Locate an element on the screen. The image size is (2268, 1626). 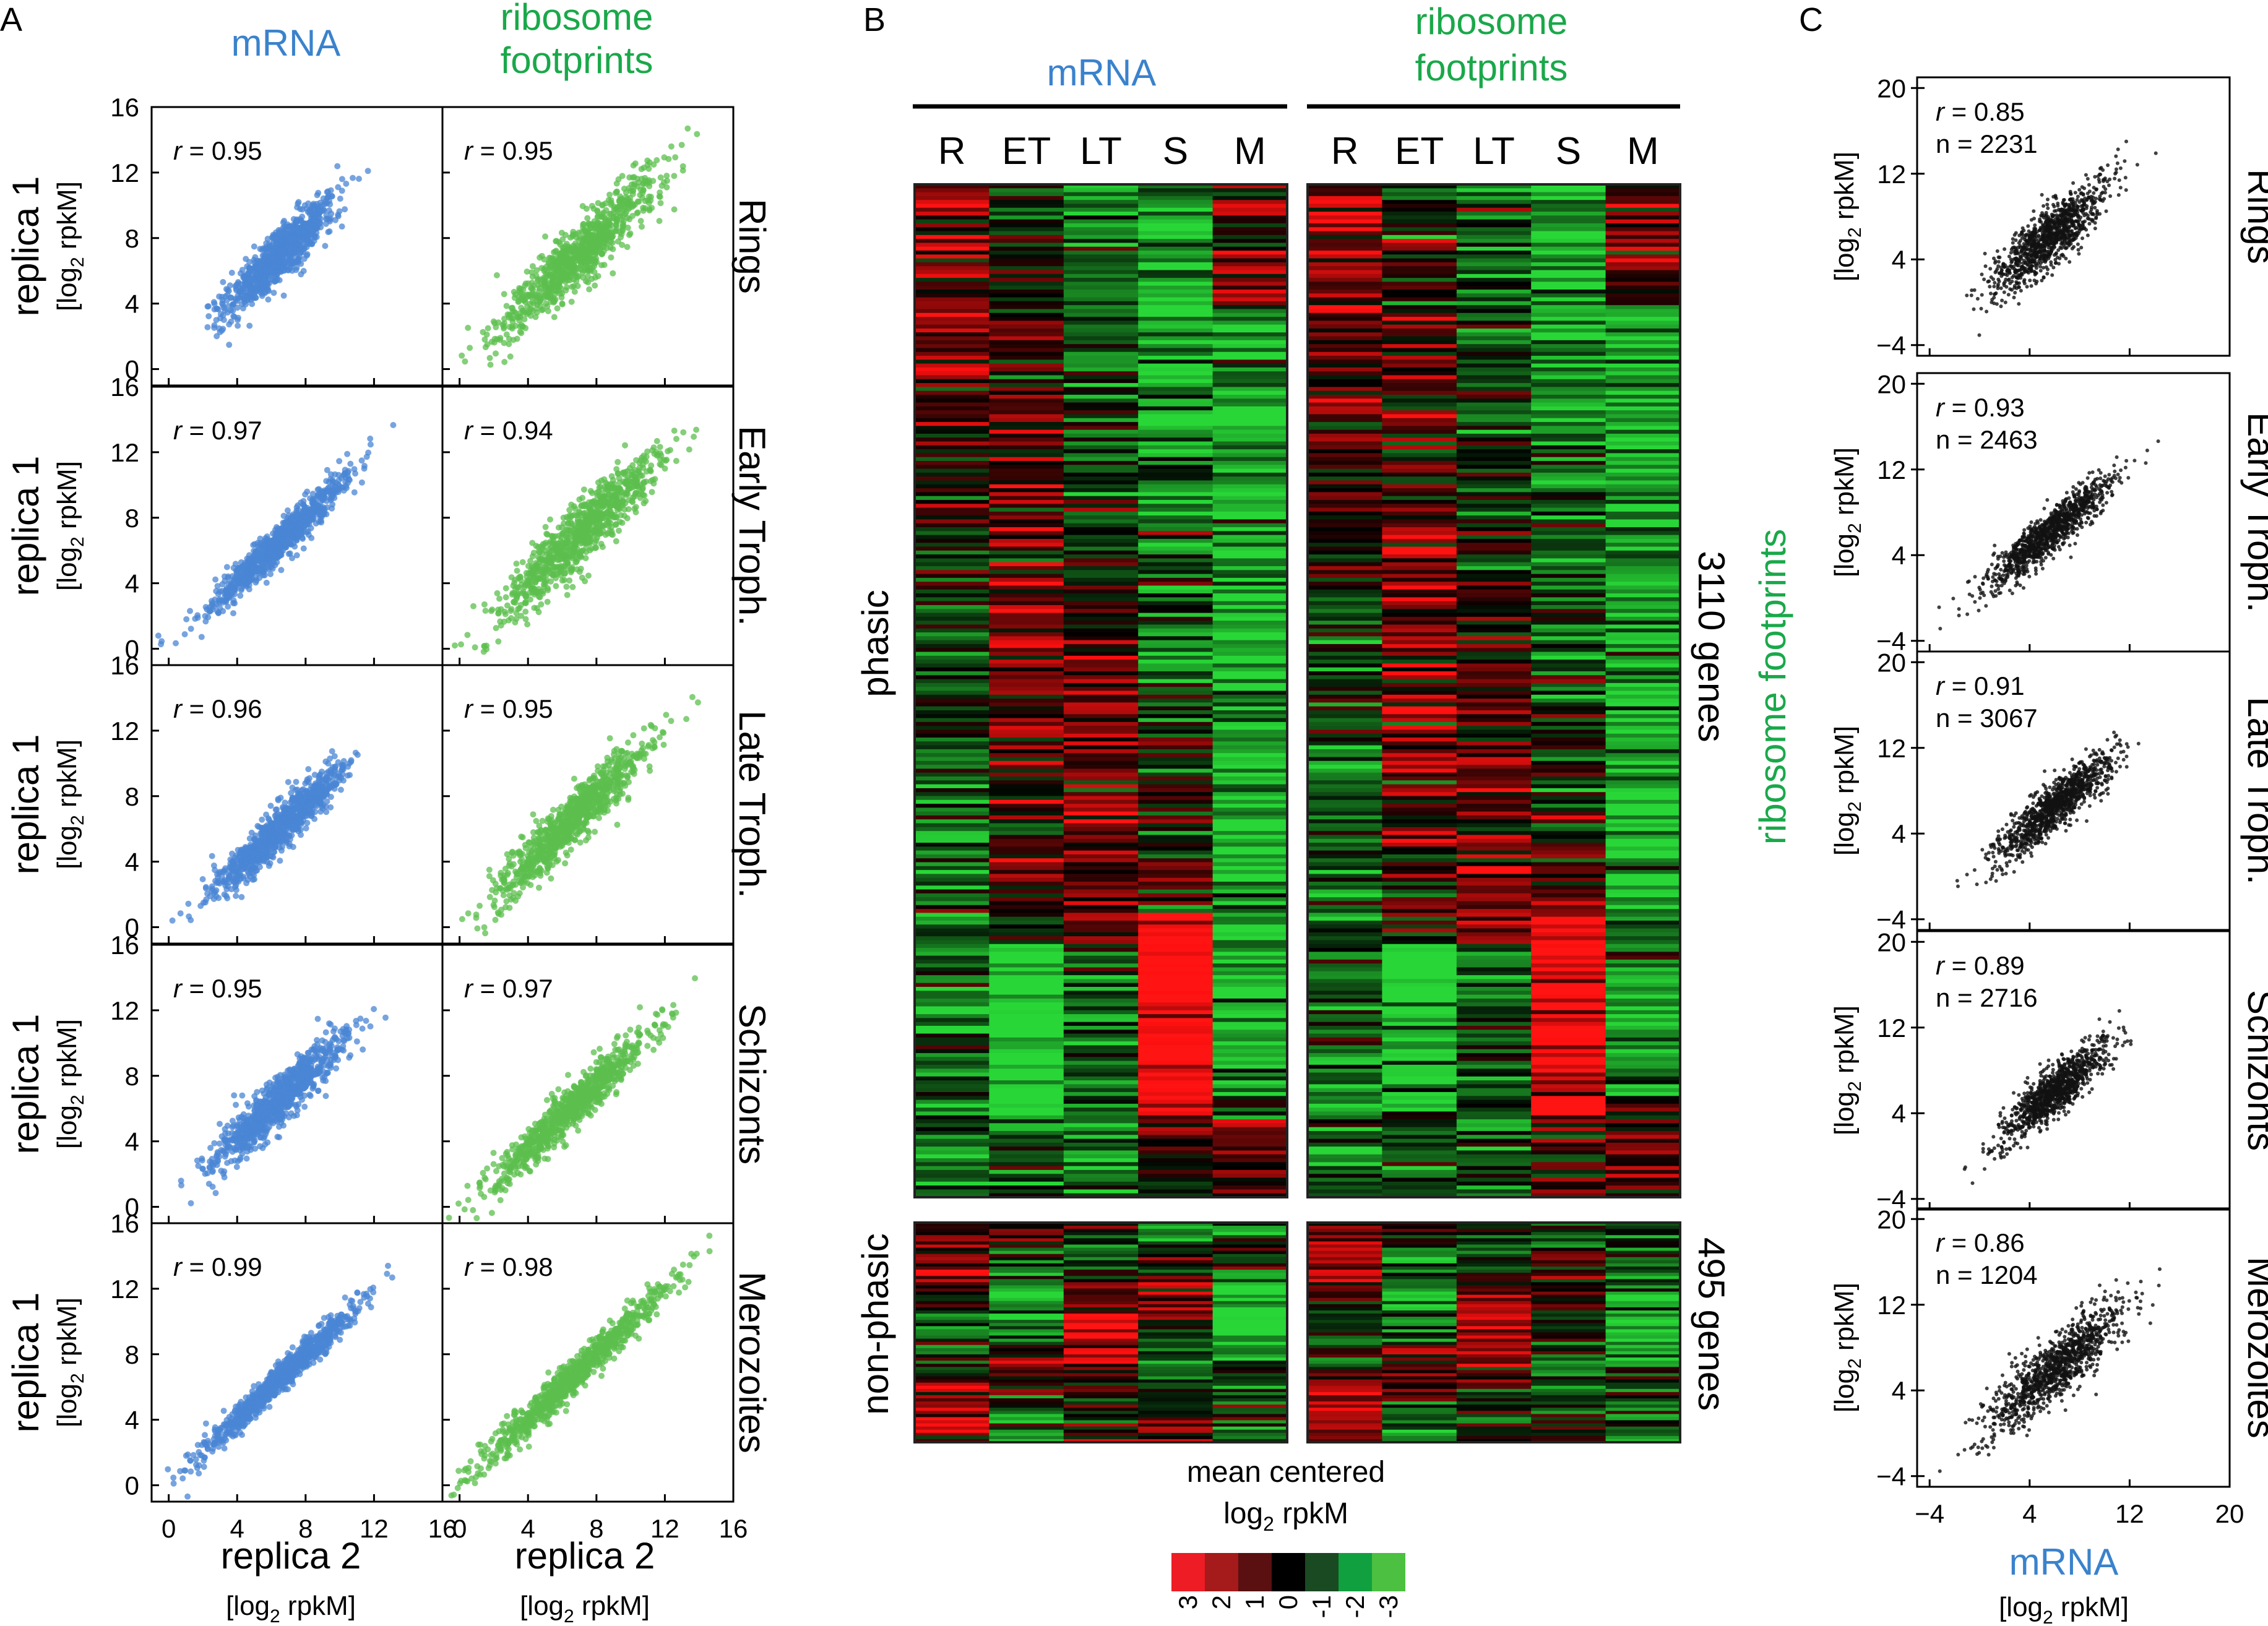
panel-a-title-ribo-1: ribosome is located at coordinates (577, 19).